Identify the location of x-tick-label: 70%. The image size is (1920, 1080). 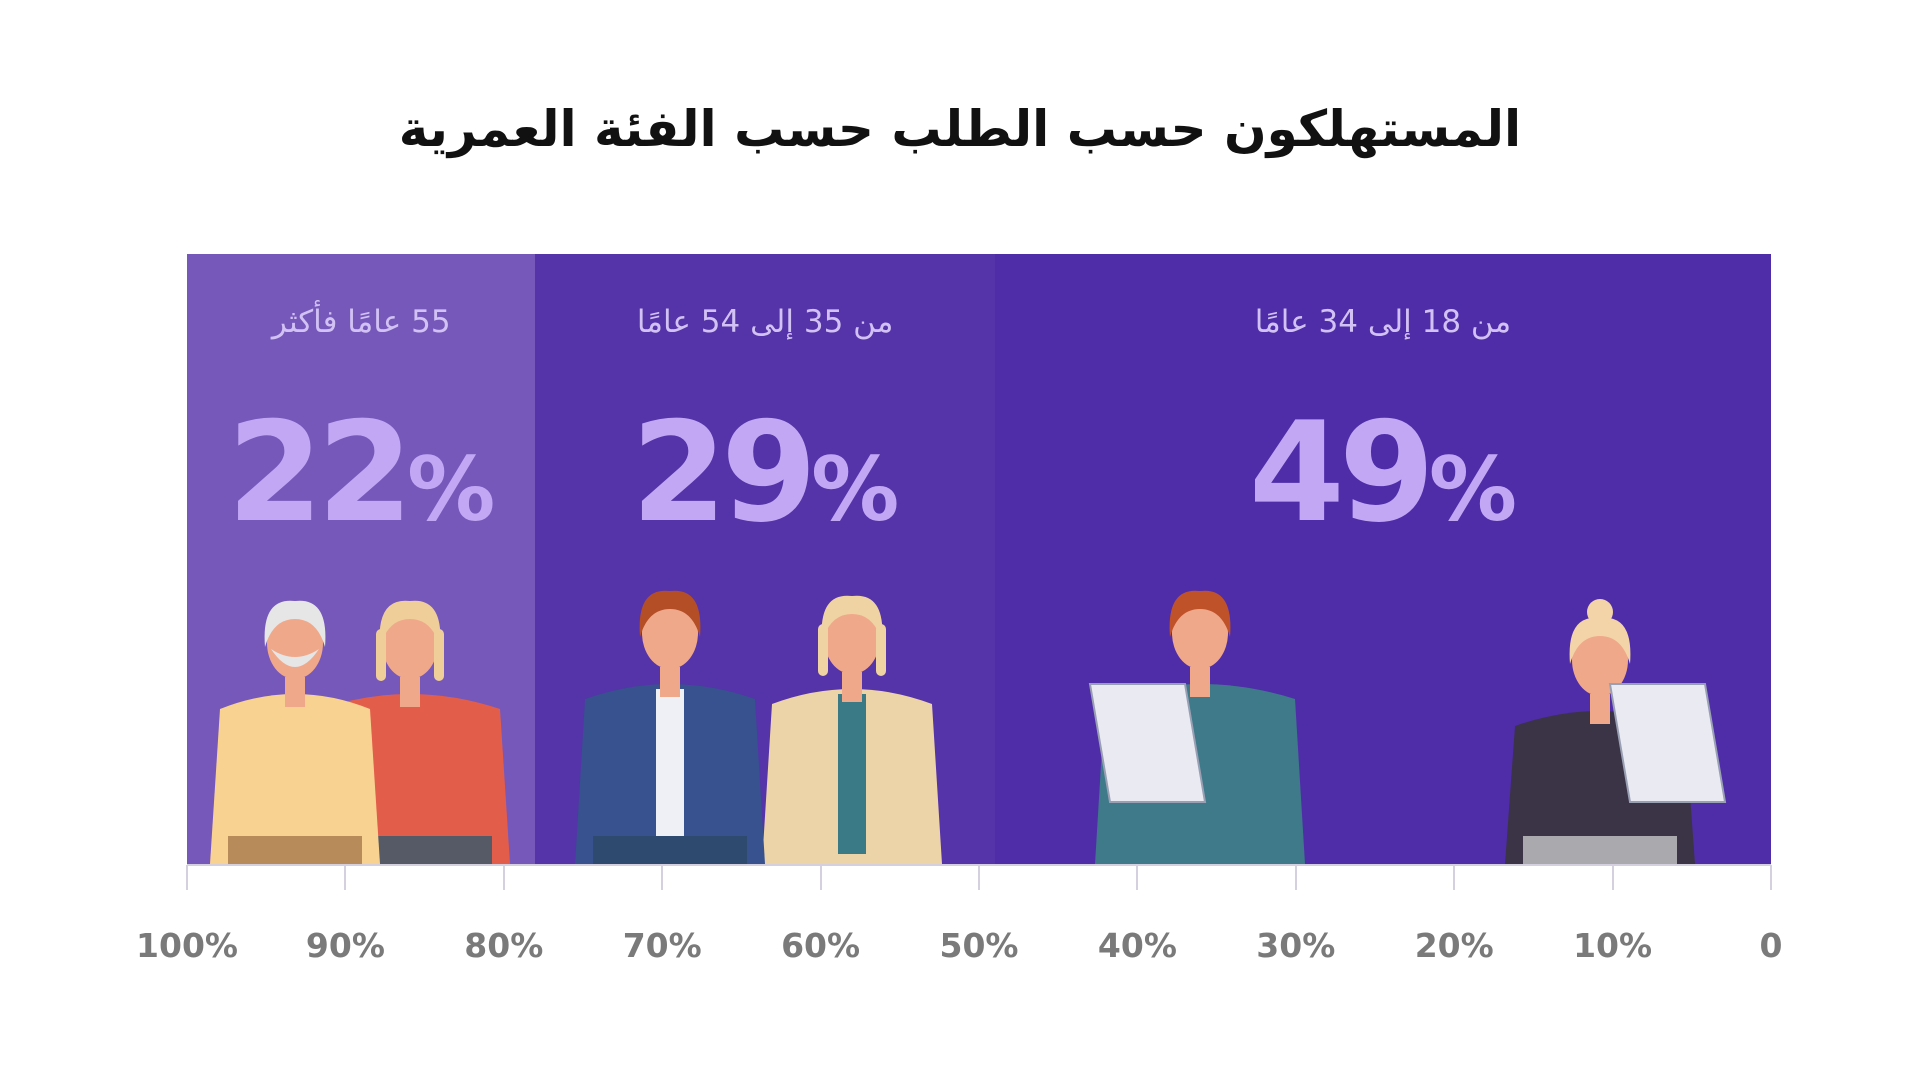
(662, 945).